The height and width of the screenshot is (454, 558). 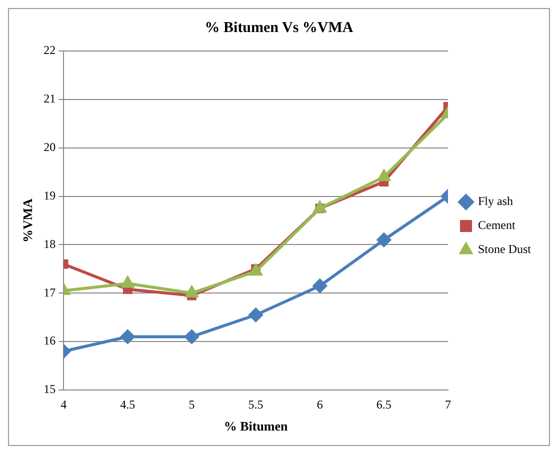 What do you see at coordinates (50, 341) in the screenshot?
I see `y-tick-label: 16` at bounding box center [50, 341].